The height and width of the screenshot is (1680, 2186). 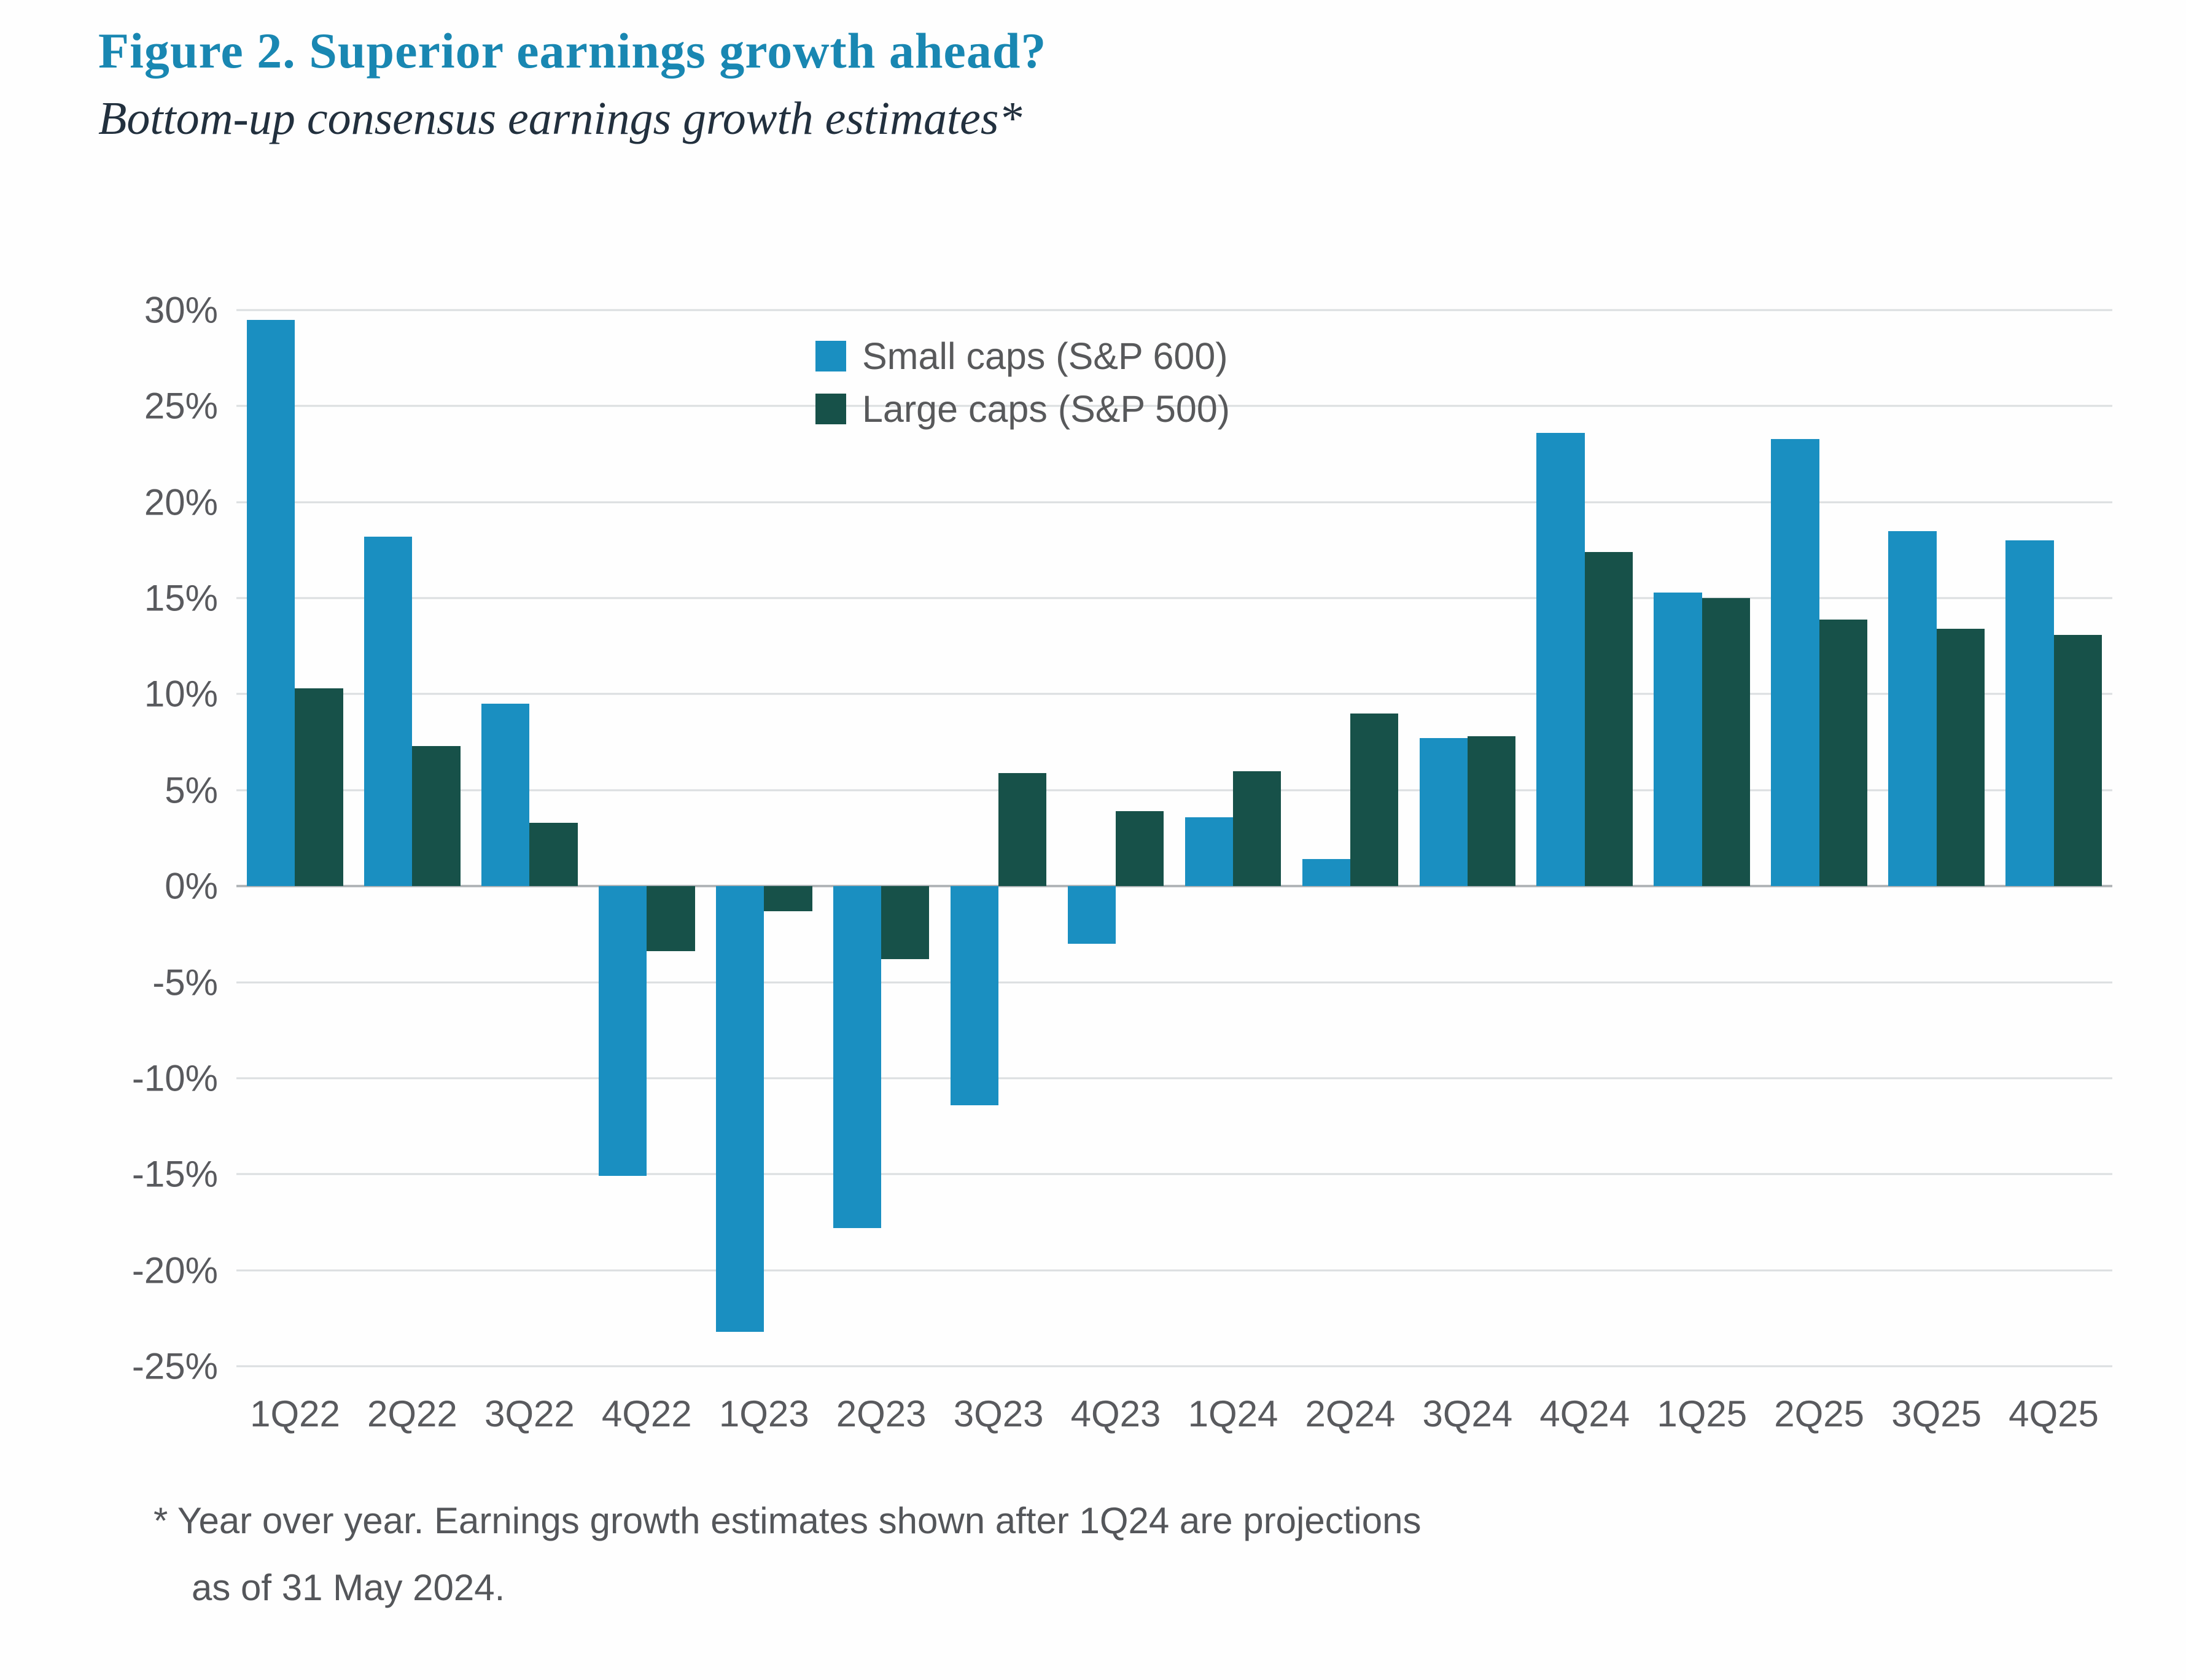 What do you see at coordinates (553, 855) in the screenshot?
I see `bar-large-caps-3Q22` at bounding box center [553, 855].